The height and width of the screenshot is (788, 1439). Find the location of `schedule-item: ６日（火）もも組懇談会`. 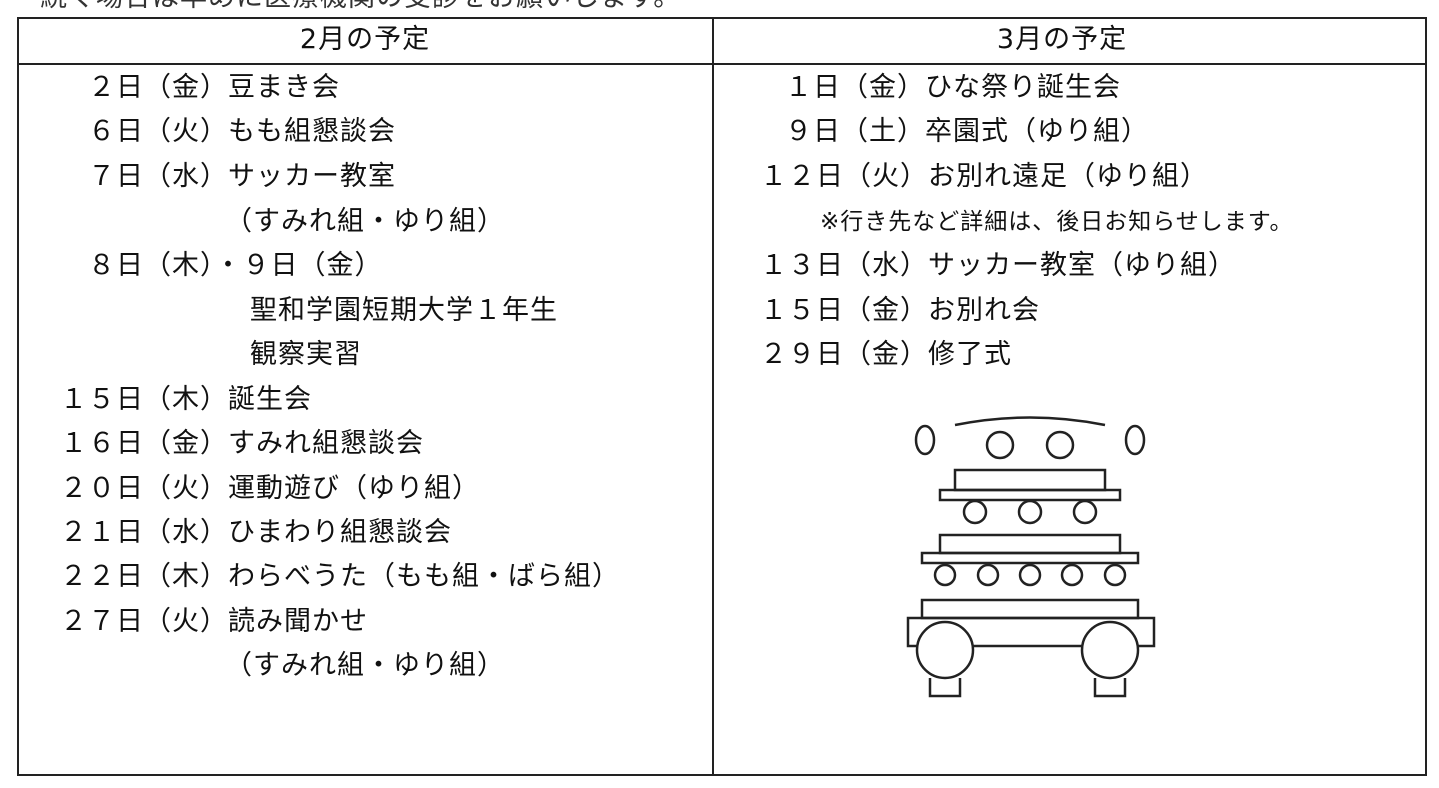

schedule-item: ６日（火）もも組懇談会 is located at coordinates (242, 131).